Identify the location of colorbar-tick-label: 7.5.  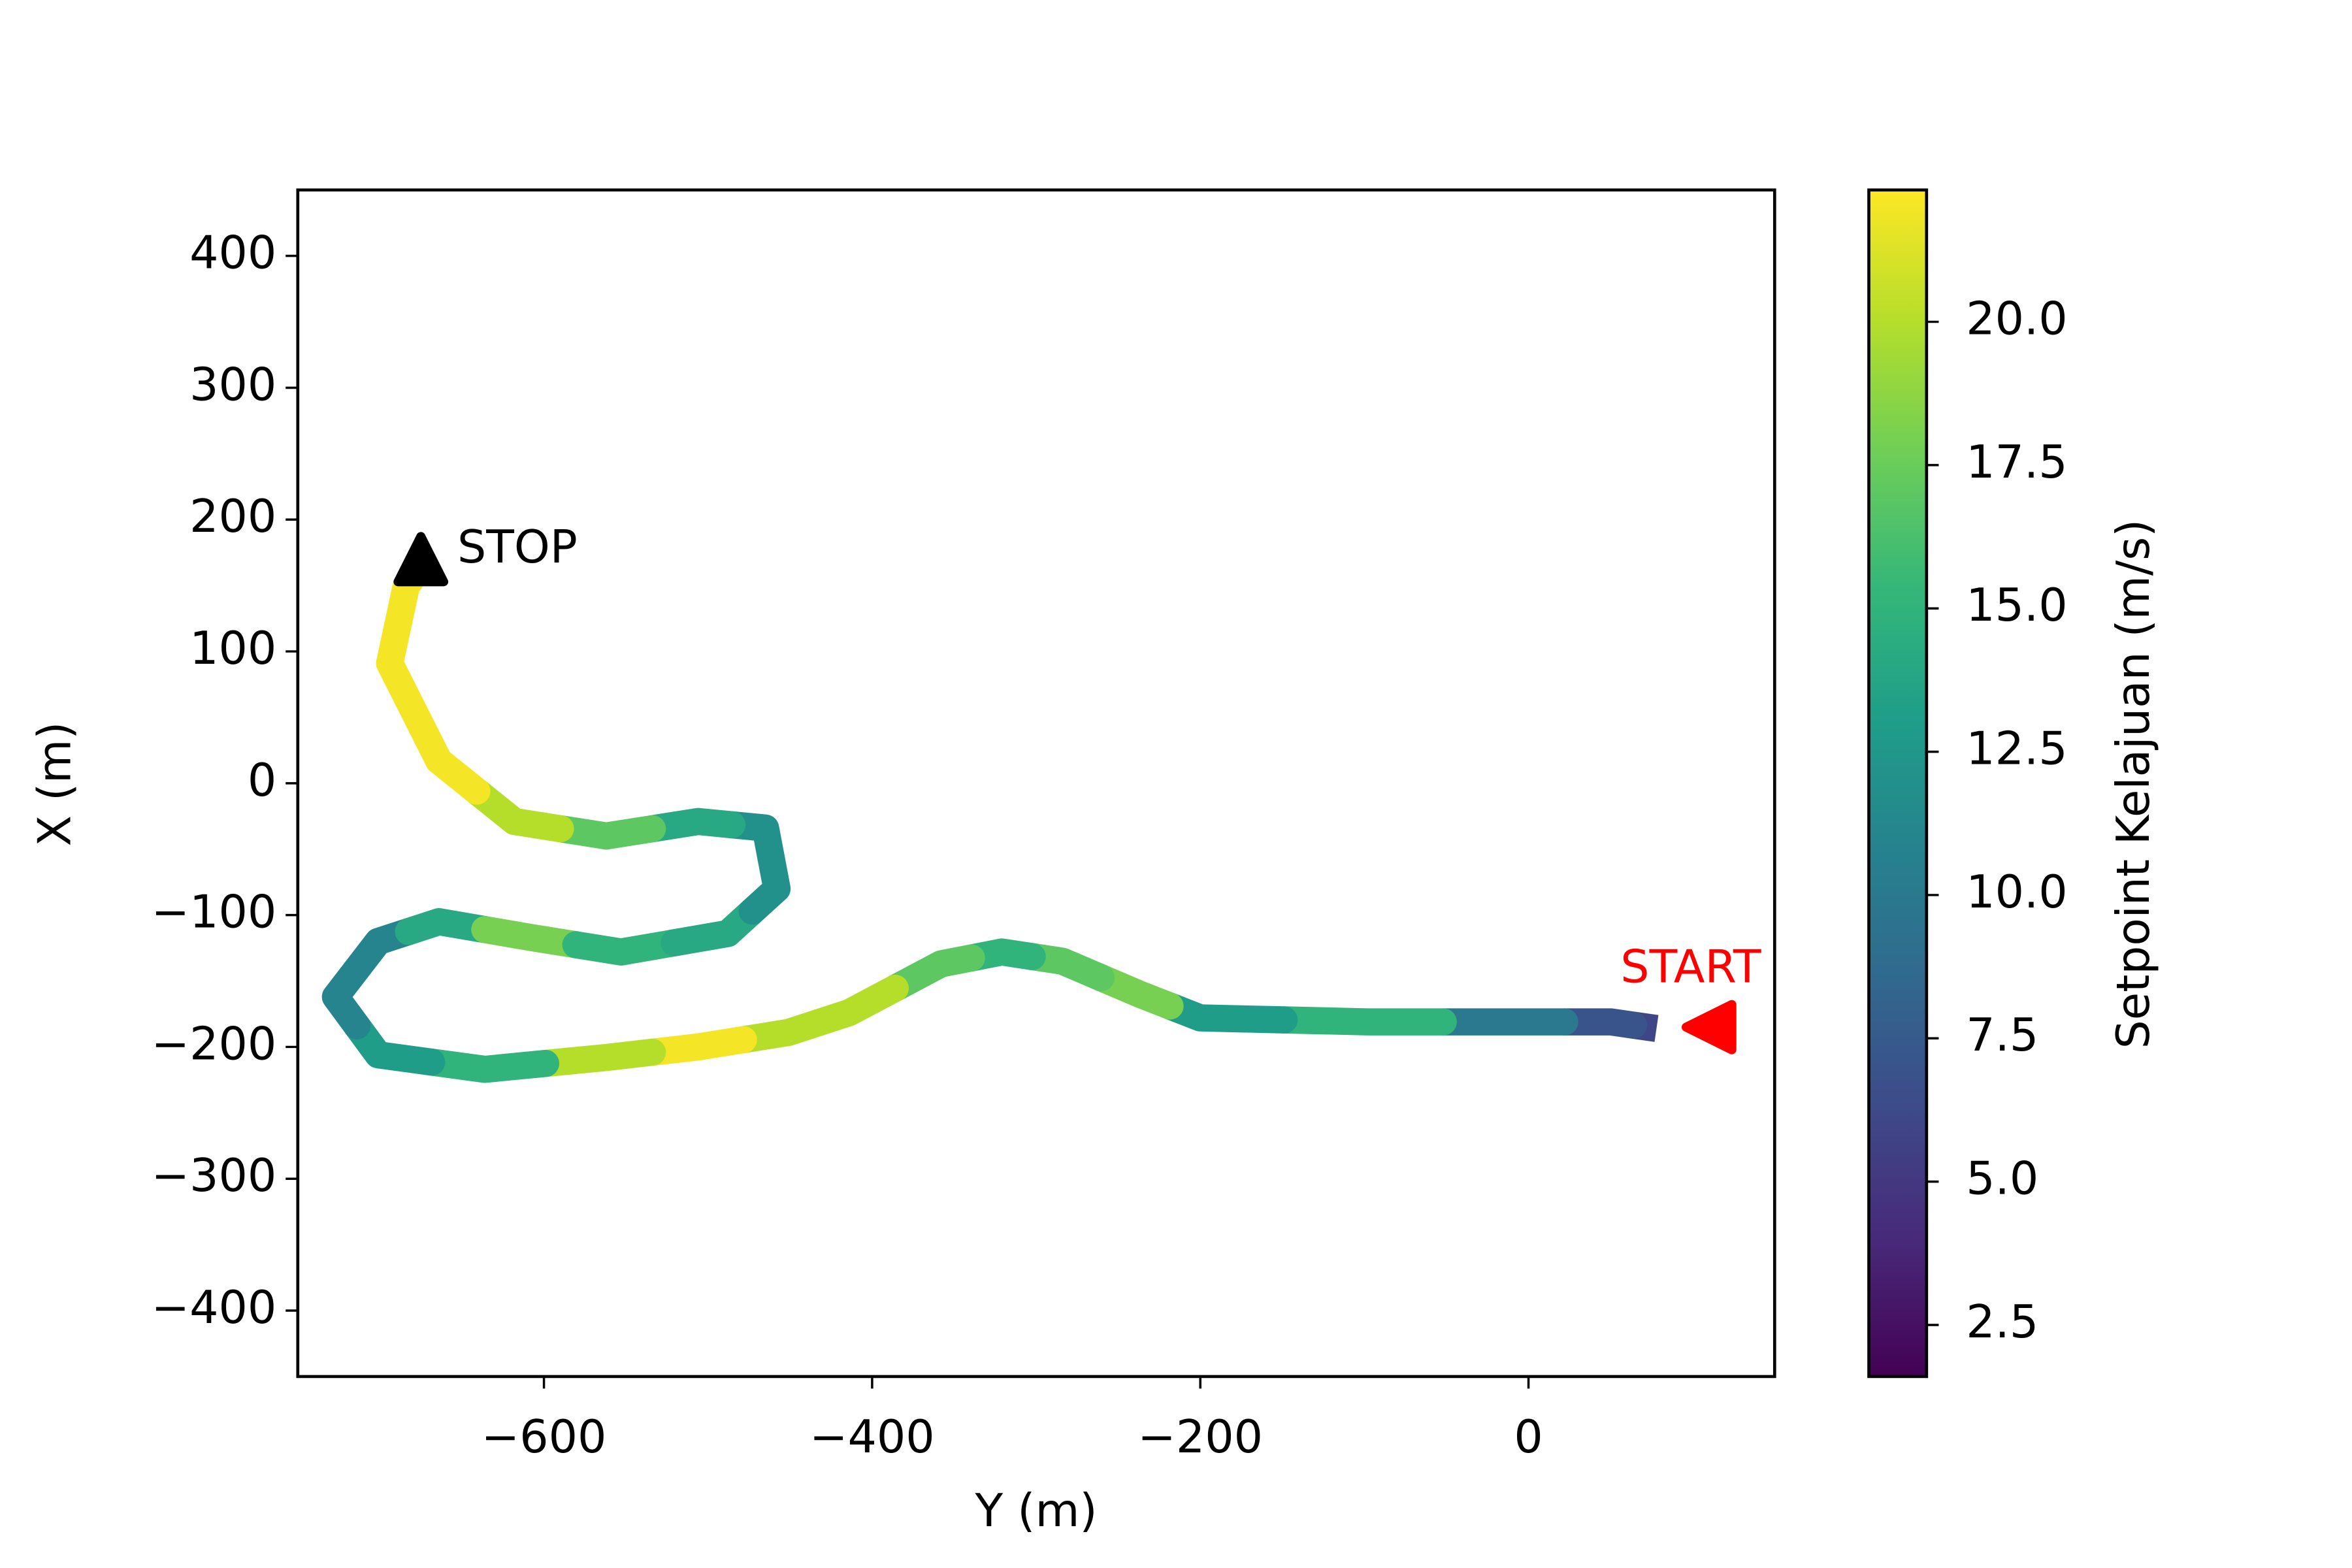
(2002, 1035).